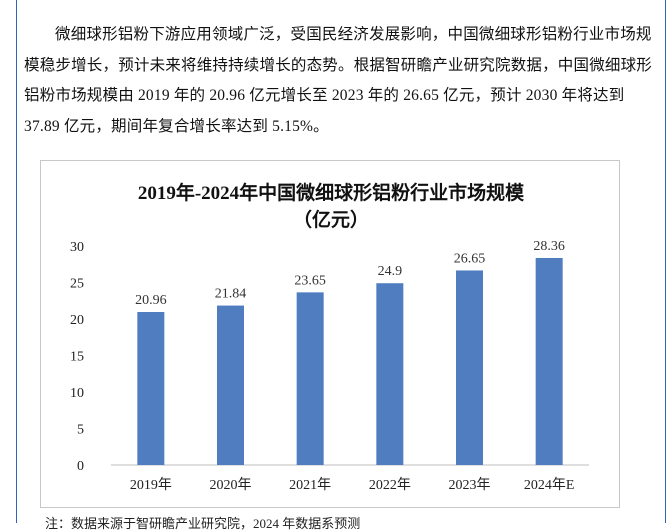 This screenshot has height=532, width=670. What do you see at coordinates (77, 284) in the screenshot?
I see `y-tick-label: 25` at bounding box center [77, 284].